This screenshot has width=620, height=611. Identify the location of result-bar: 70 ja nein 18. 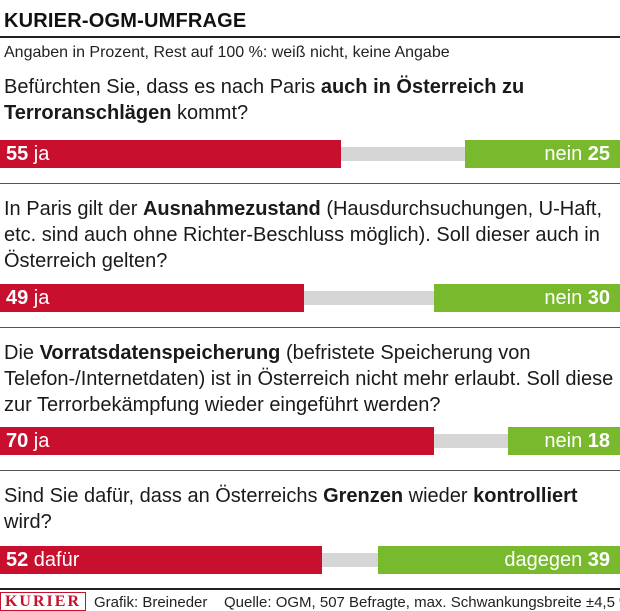
(310, 441).